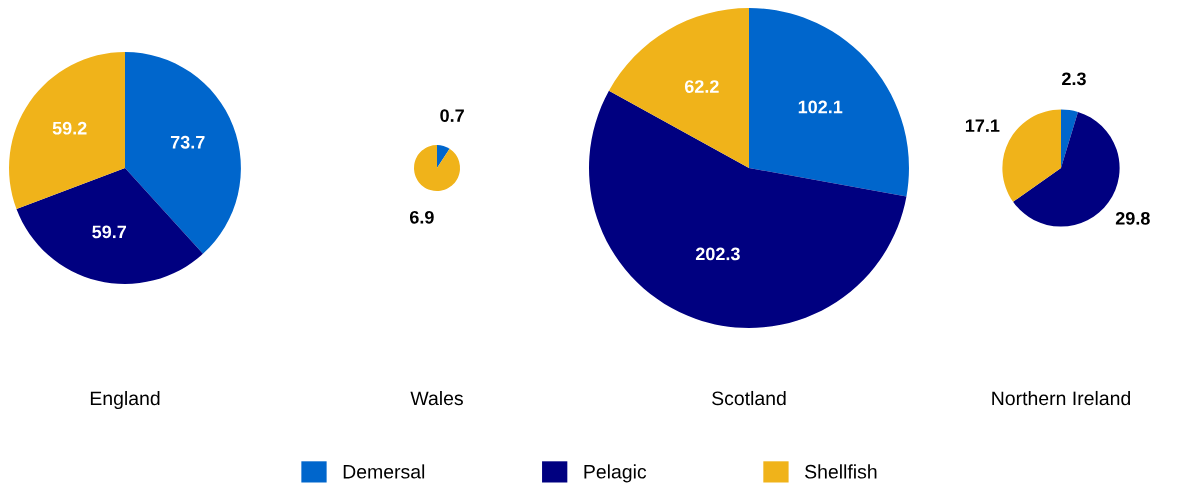 This screenshot has width=1179, height=500. I want to click on data-label: 17.1, so click(982, 125).